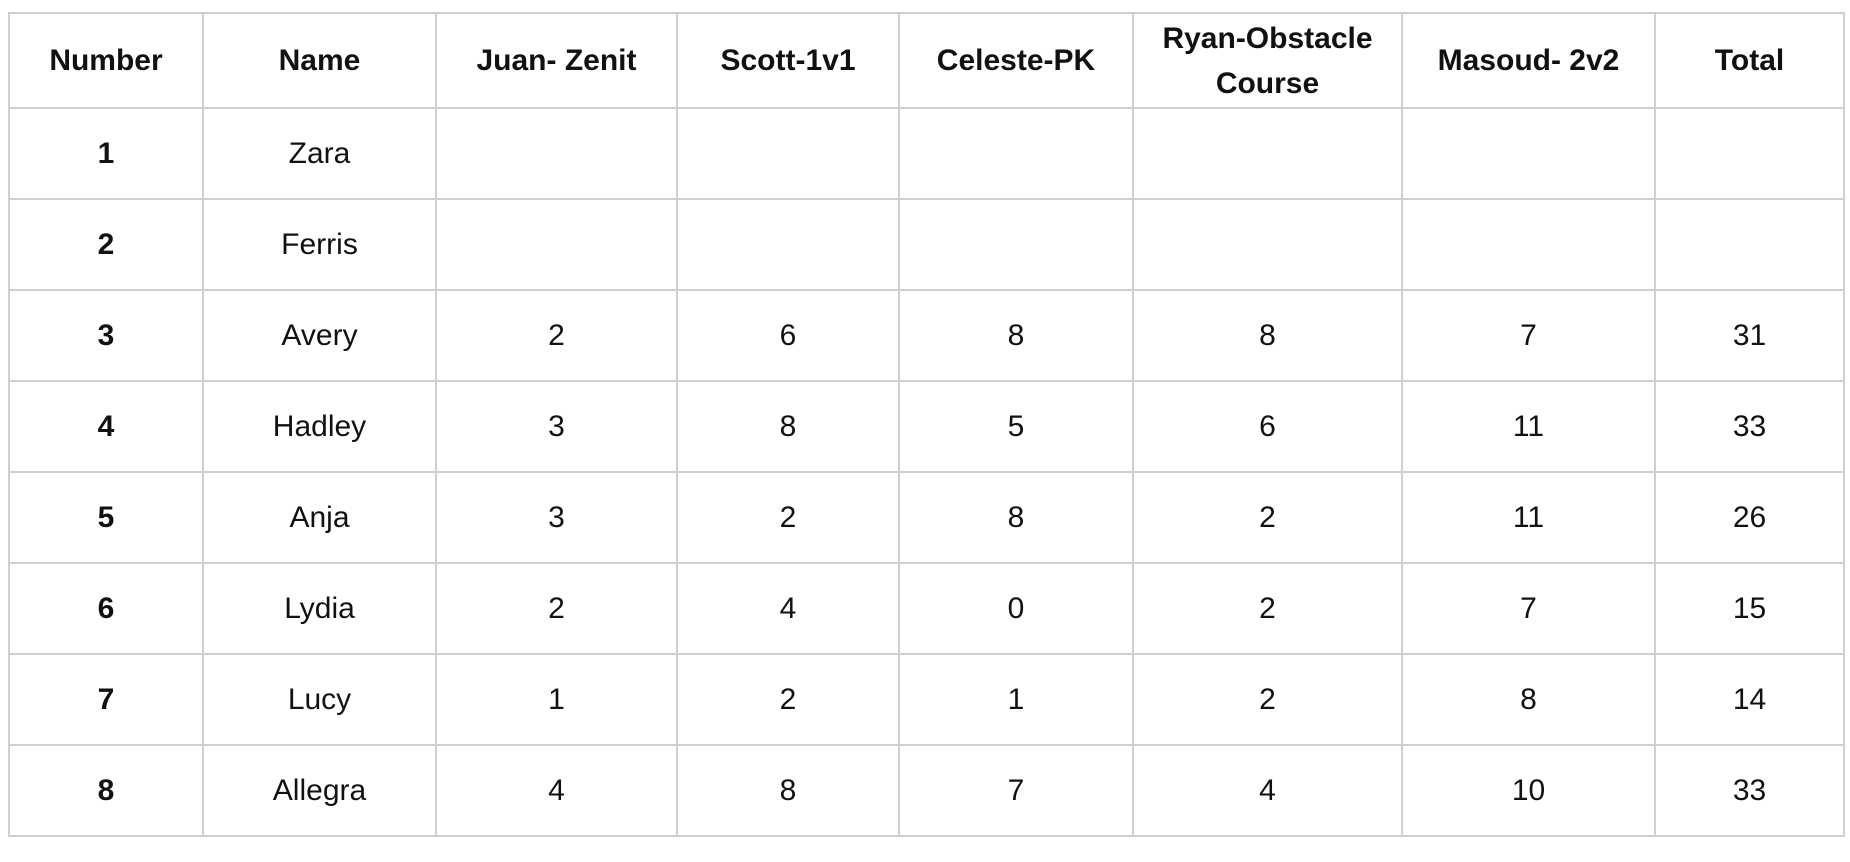  Describe the element at coordinates (106, 60) in the screenshot. I see `header-cell: Number` at that location.